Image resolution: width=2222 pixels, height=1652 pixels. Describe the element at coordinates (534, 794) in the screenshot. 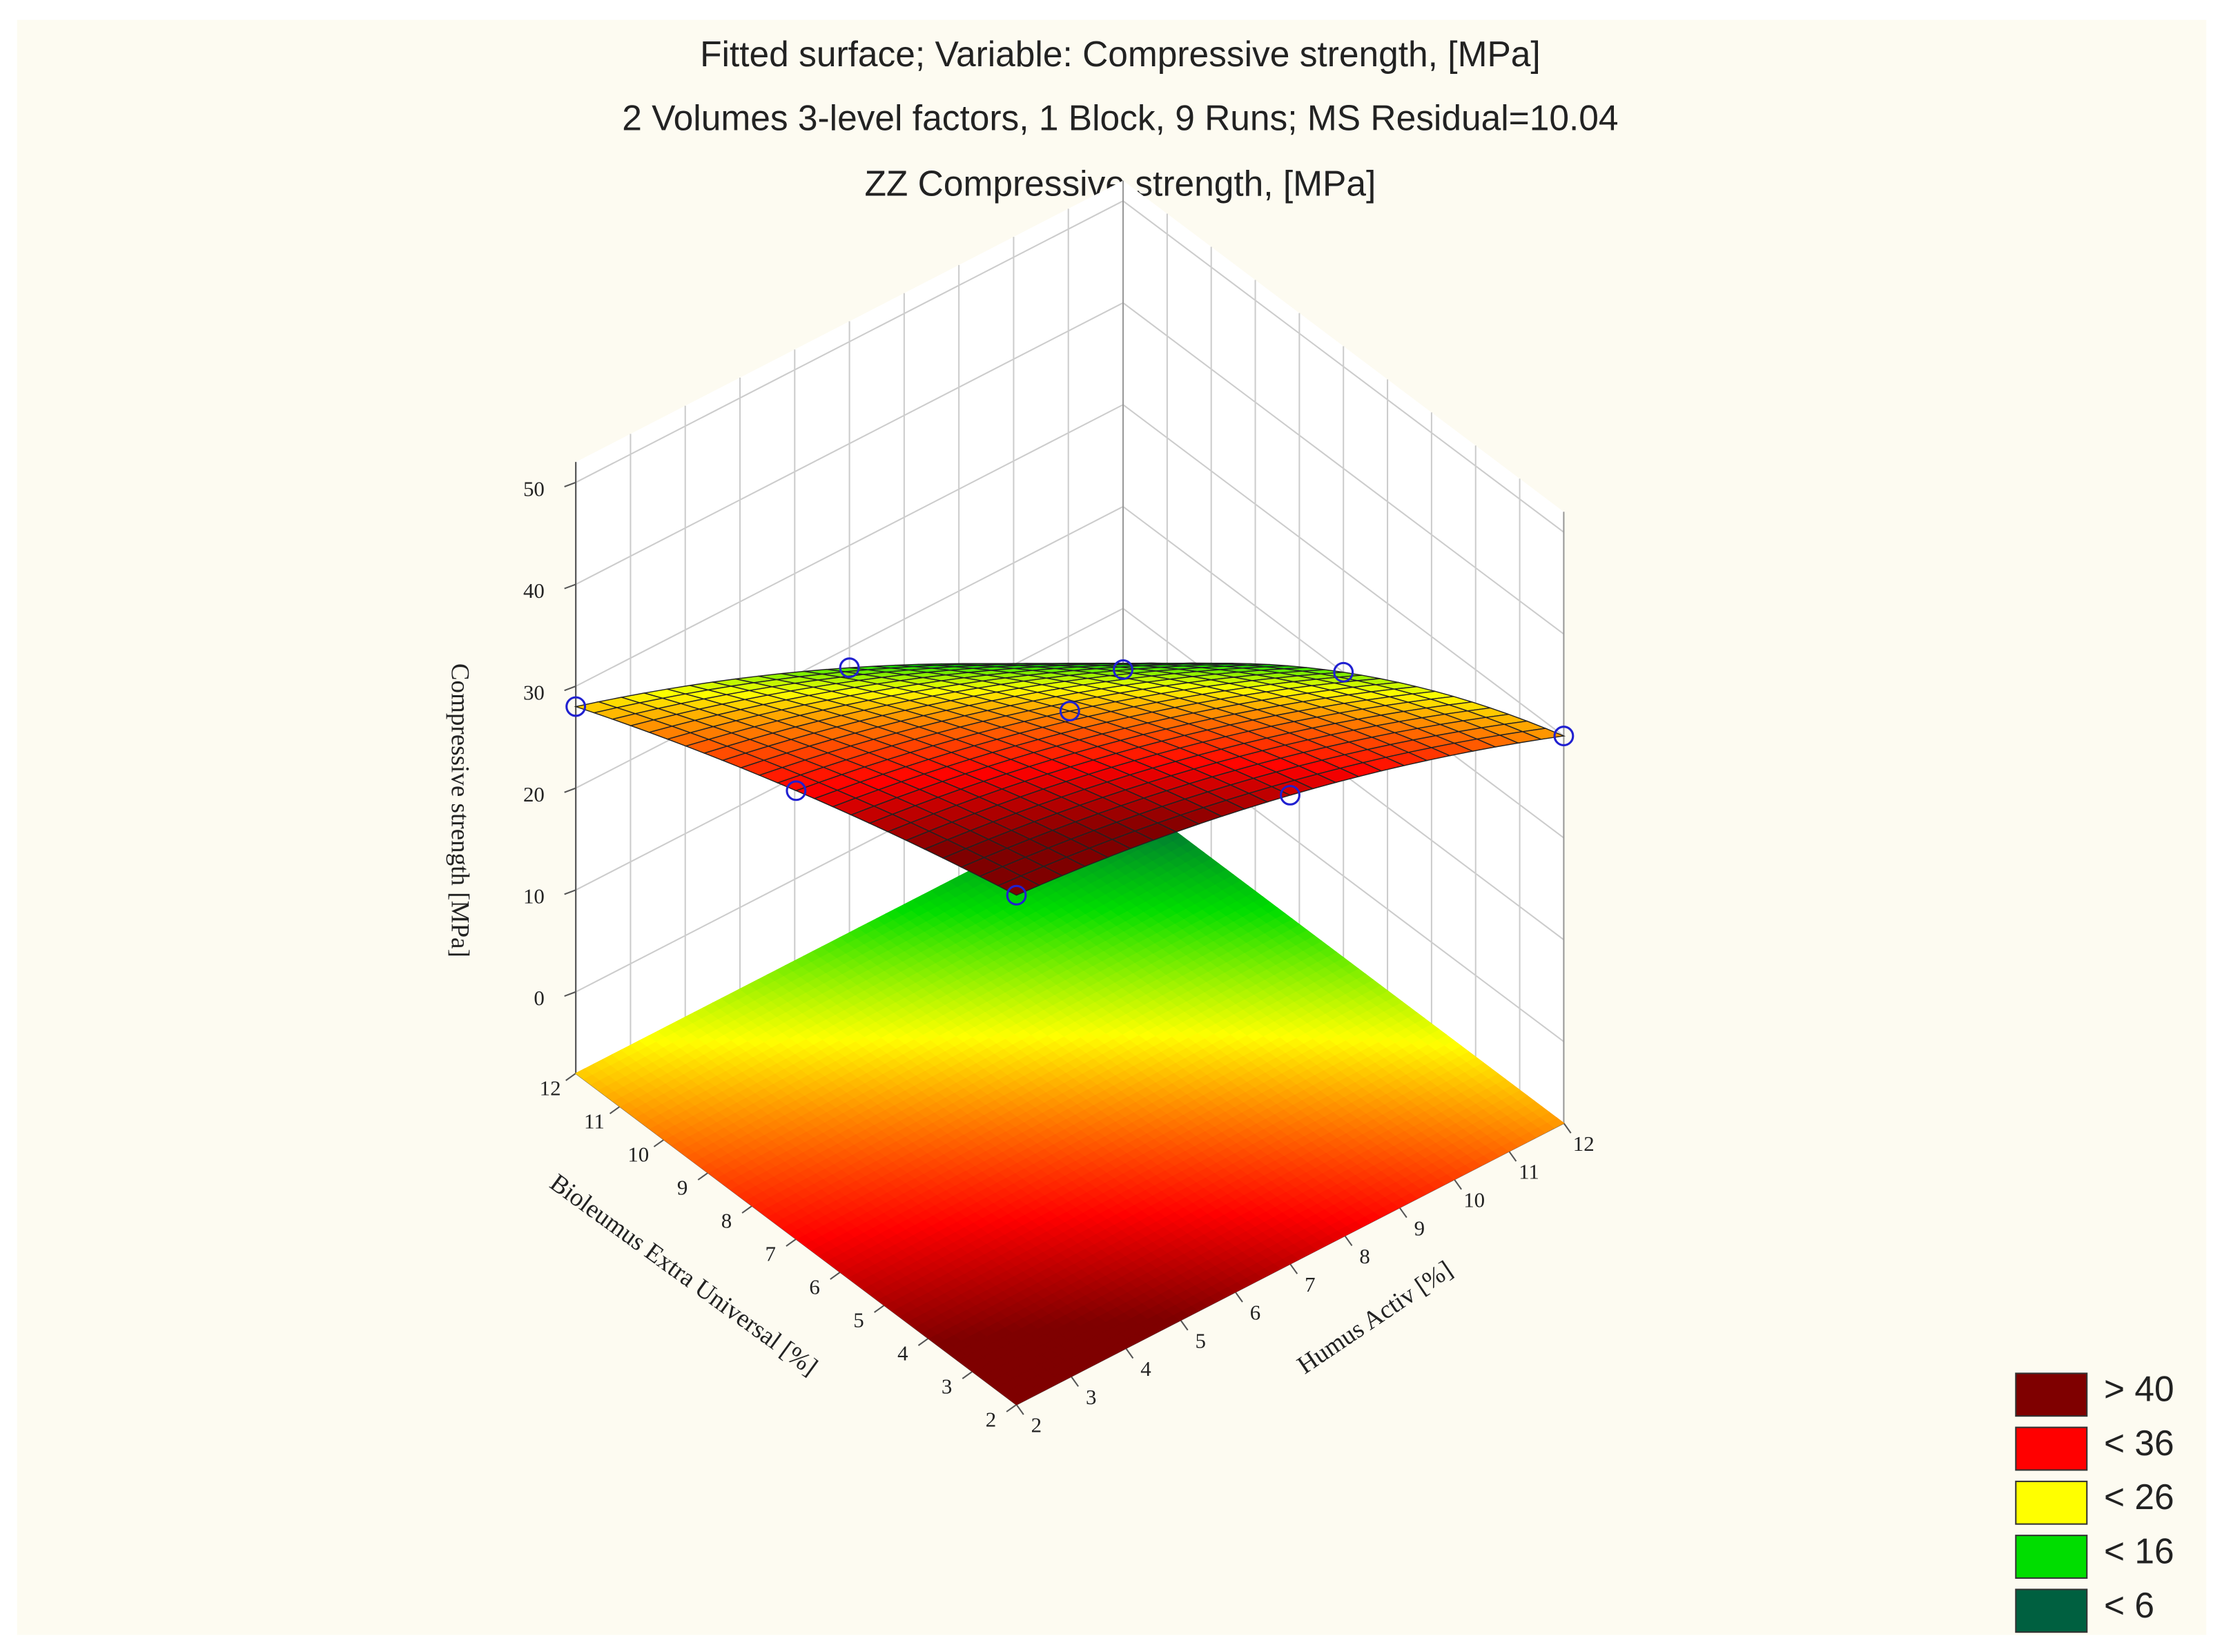

I see `z-tick-label: 20` at that location.